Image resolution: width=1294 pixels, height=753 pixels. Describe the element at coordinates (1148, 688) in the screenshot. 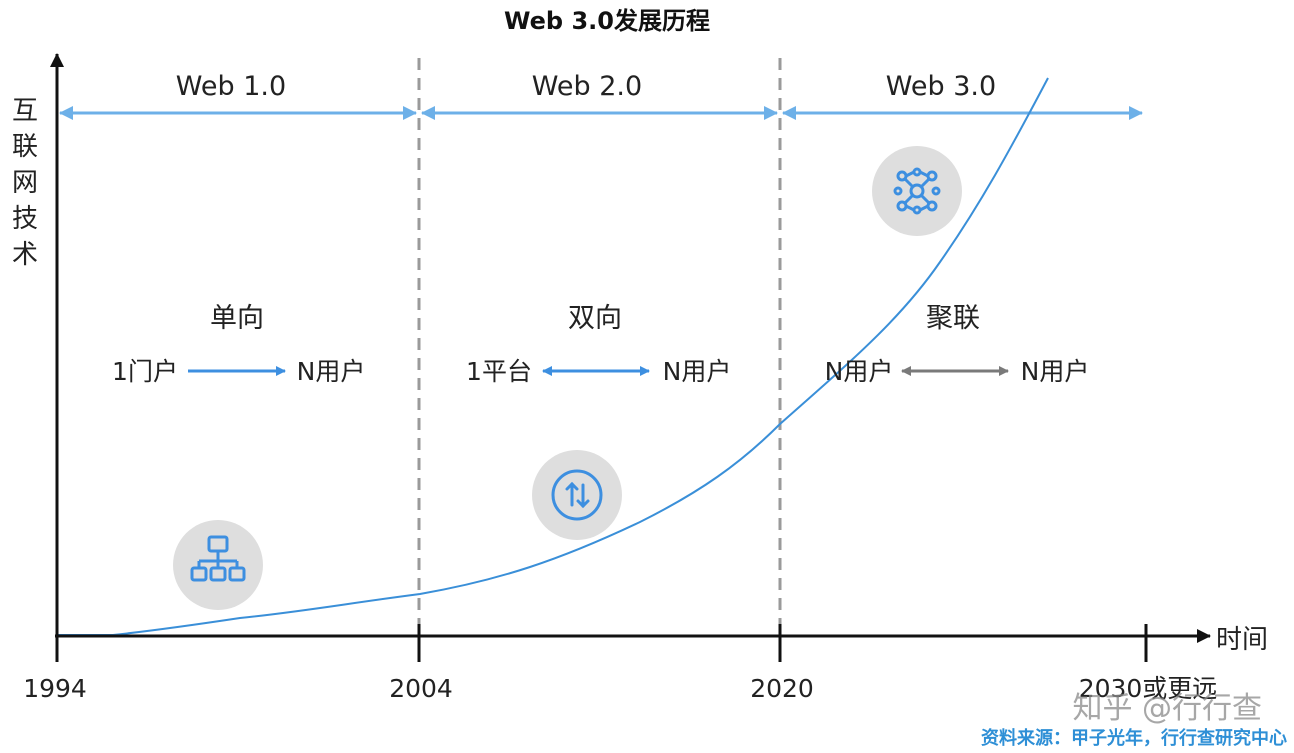

I see `tick-label-2030: 2030或更远` at that location.